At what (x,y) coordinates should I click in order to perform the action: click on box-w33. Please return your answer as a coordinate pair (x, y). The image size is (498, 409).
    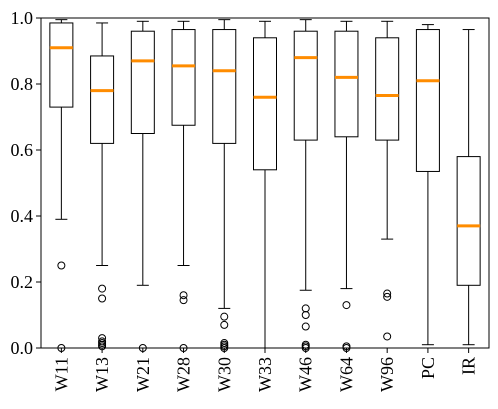
    Looking at the image, I should click on (265, 184).